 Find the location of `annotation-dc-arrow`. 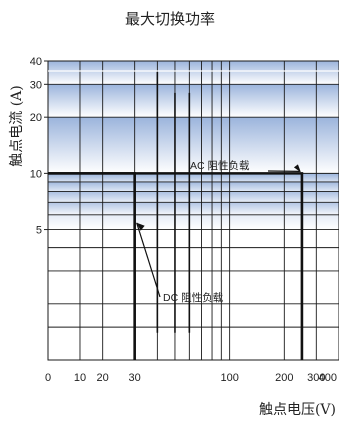

annotation-dc-arrow is located at coordinates (148, 260).